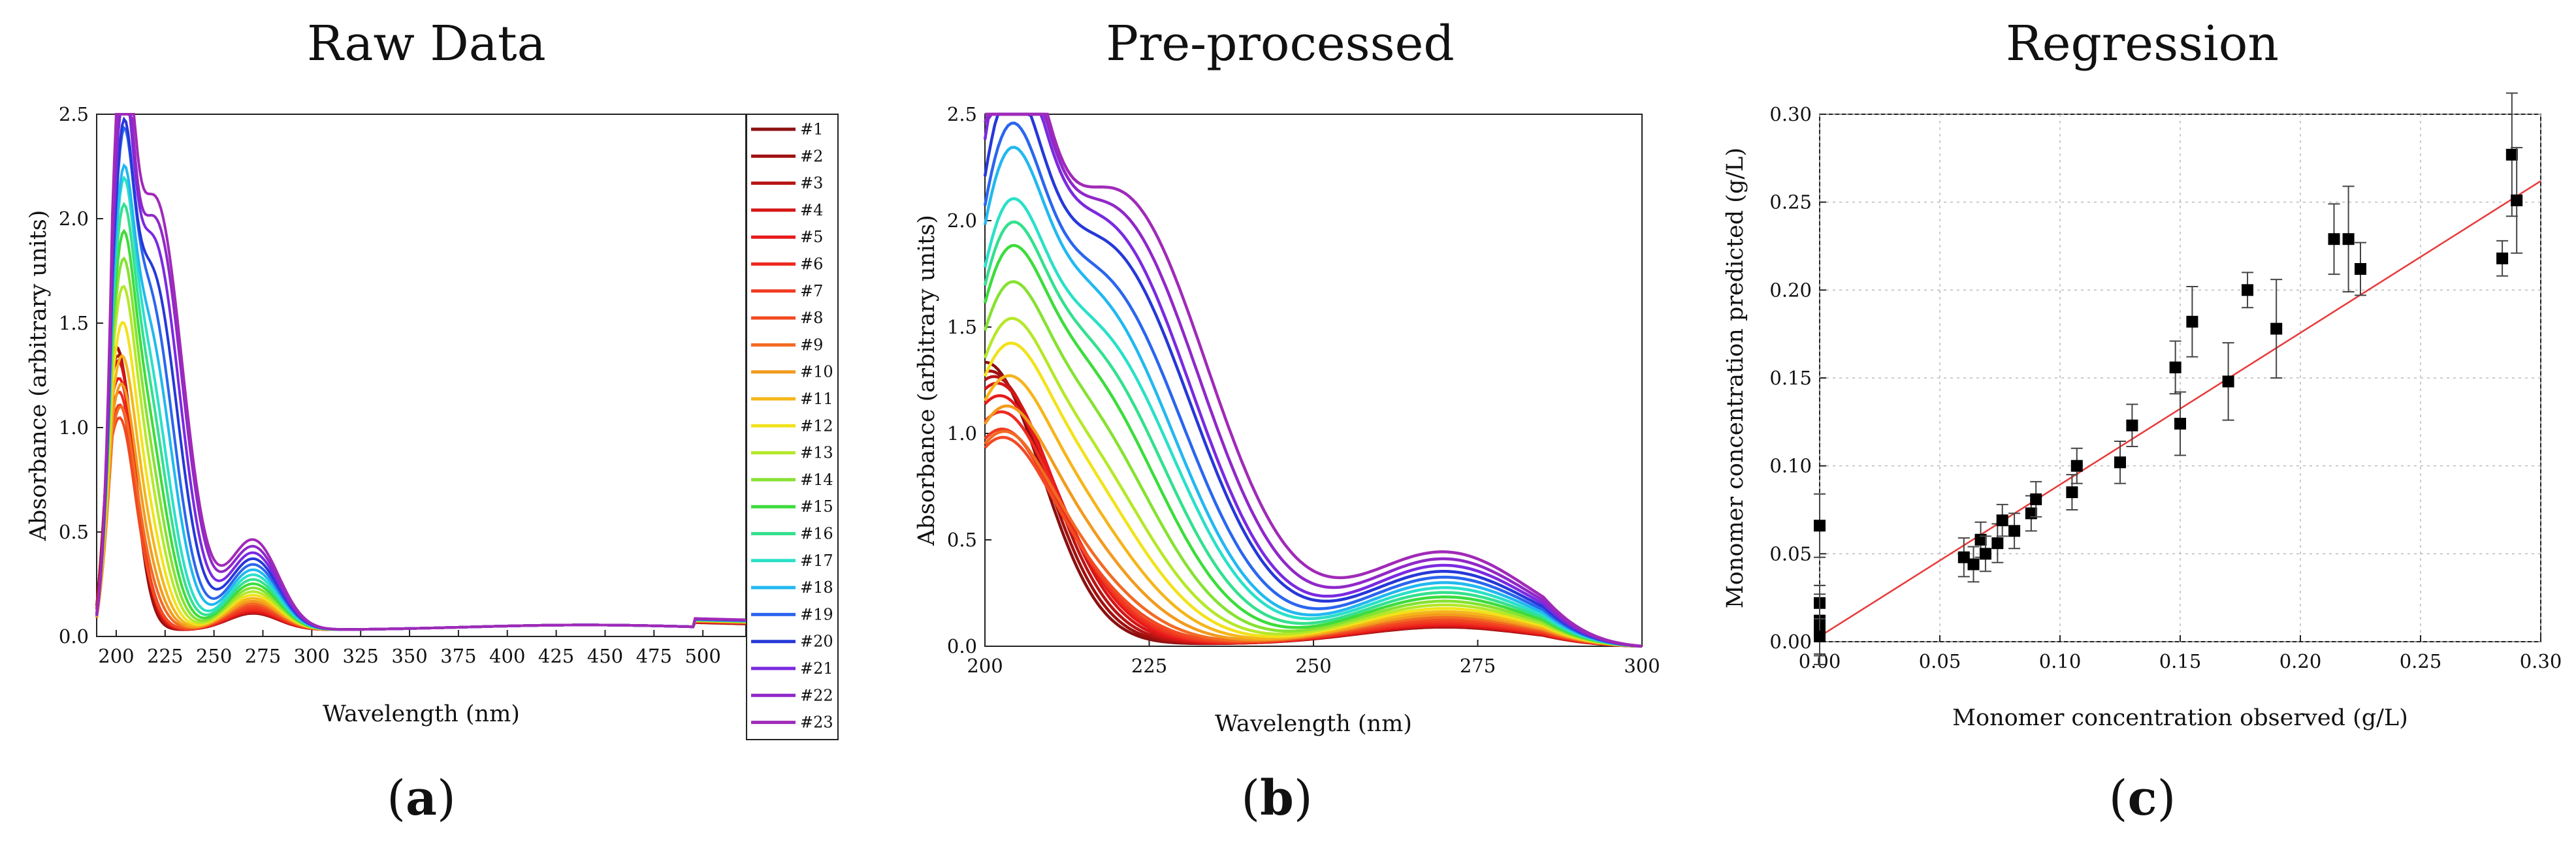  I want to click on legend-label: #20, so click(816, 642).